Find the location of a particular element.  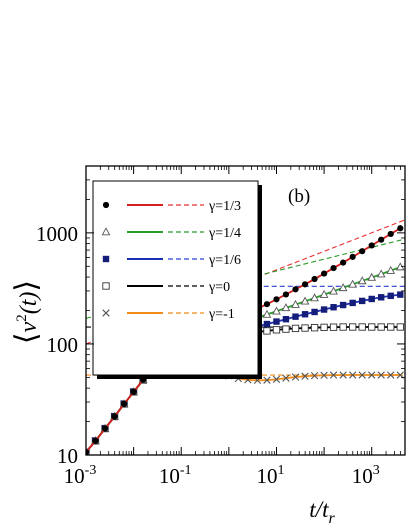

y-tick-label-2: 1000 is located at coordinates (57, 234).